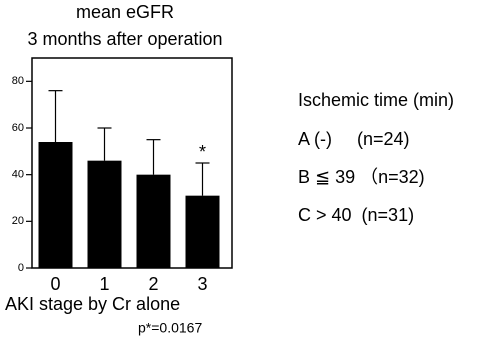 The width and height of the screenshot is (487, 347). What do you see at coordinates (356, 215) in the screenshot?
I see `legend-item: C > 40 (n=31)` at bounding box center [356, 215].